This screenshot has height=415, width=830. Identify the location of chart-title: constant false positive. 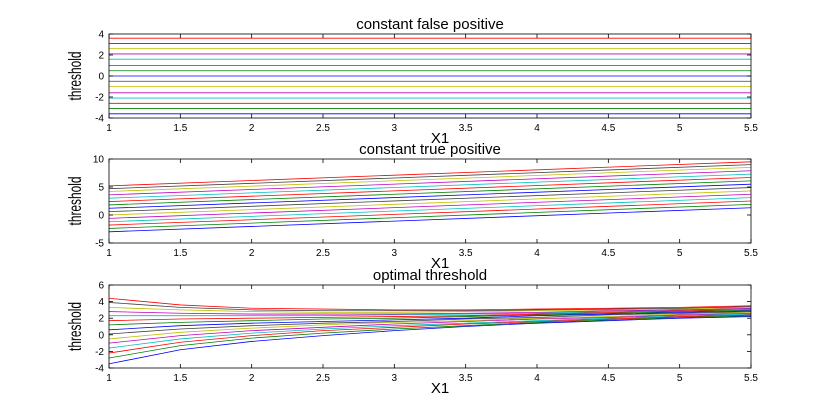
(430, 24).